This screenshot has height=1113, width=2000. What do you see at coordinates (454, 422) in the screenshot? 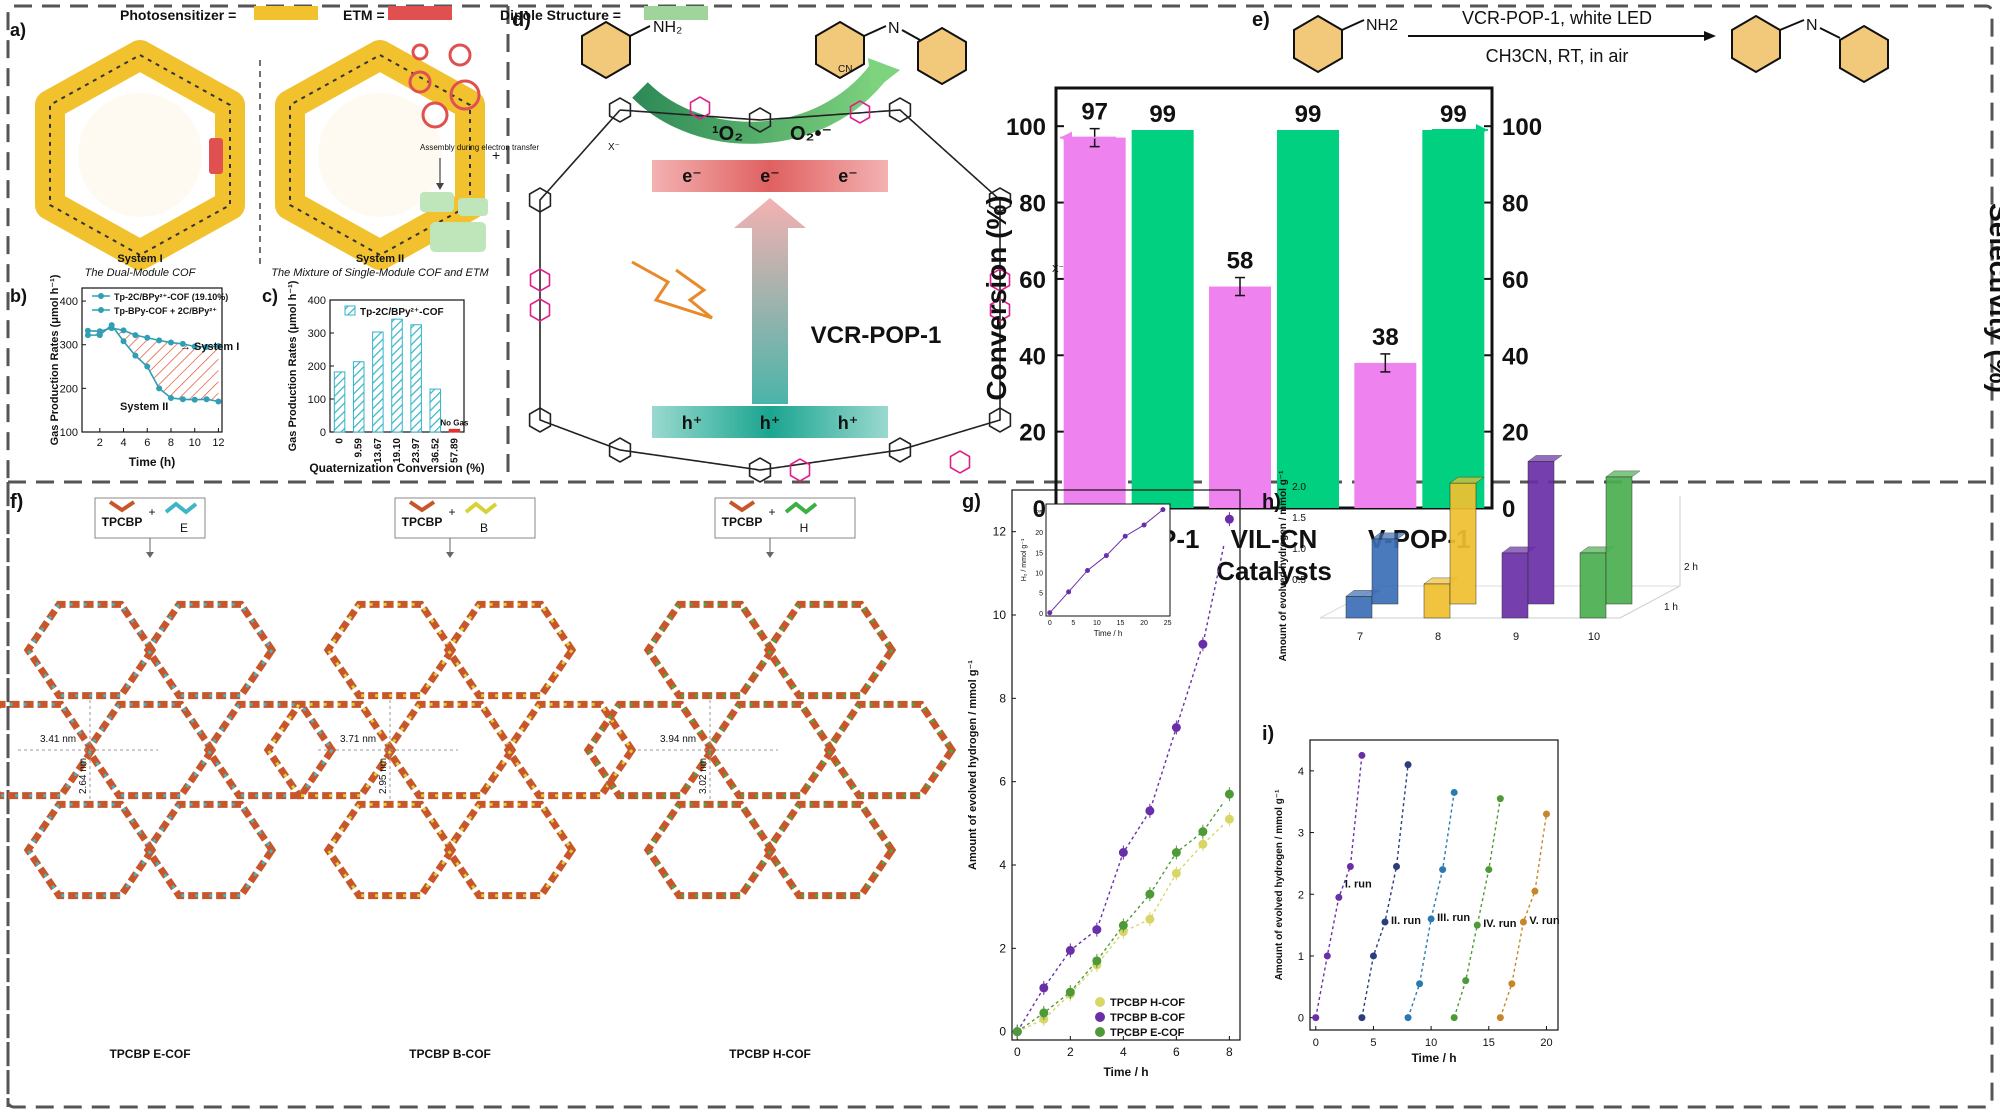
I see `no-gas-note: No Gas` at bounding box center [454, 422].